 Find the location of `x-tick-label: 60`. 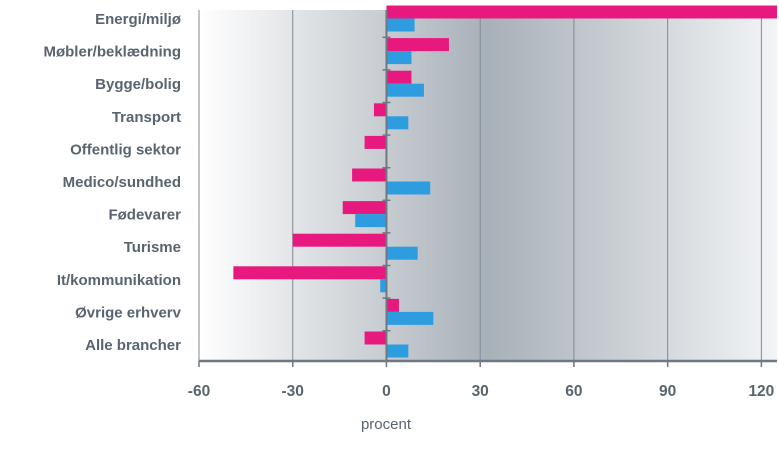

x-tick-label: 60 is located at coordinates (573, 391).